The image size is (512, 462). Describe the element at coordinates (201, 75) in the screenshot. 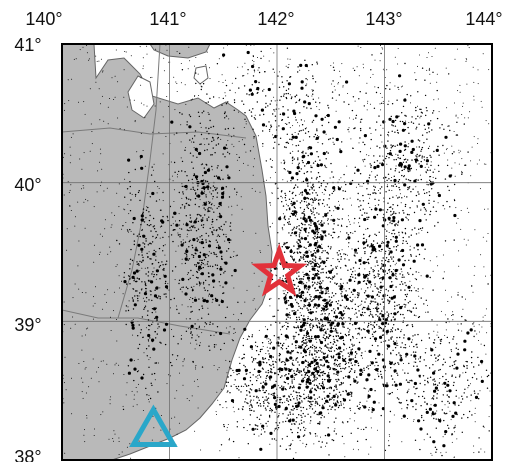

I see `island` at that location.